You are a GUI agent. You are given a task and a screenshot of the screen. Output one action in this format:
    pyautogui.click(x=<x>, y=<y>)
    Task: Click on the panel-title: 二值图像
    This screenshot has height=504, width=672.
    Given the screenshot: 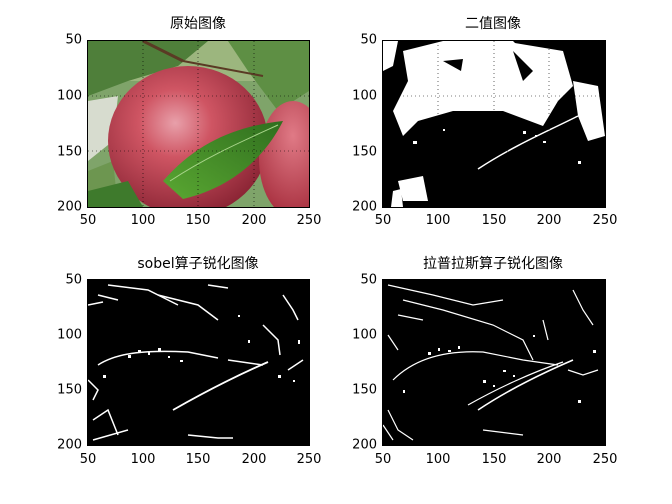 What is the action you would take?
    pyautogui.click(x=493, y=24)
    